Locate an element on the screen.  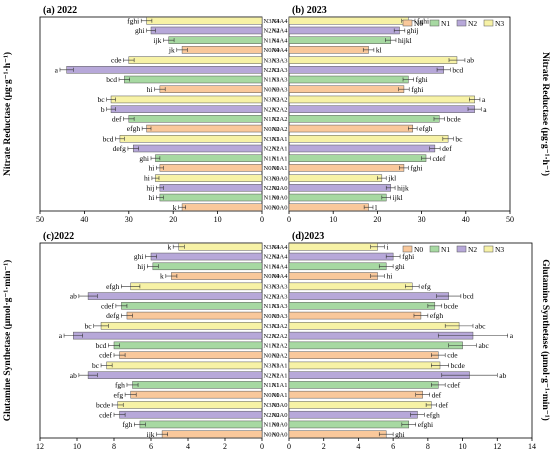
bar-b-n0a2 is located at coordinates (351, 128).